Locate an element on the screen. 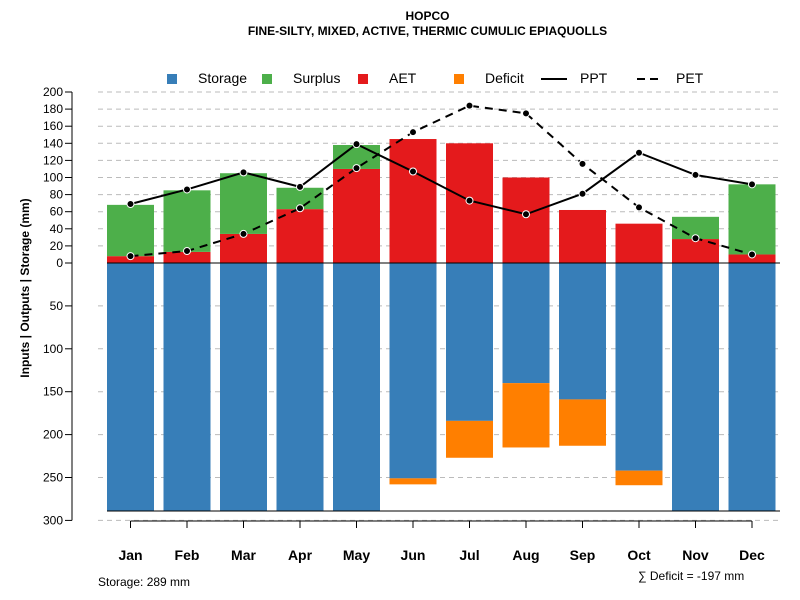 The height and width of the screenshot is (600, 800). y-tick-label: 0 is located at coordinates (59, 263).